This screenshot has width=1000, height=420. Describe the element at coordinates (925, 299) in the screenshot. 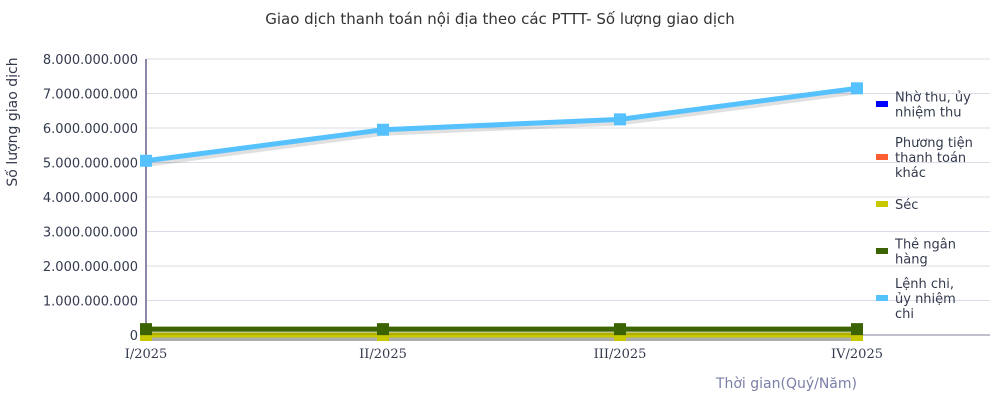

I see `legend-label: Lệnh chi, ủy nhiệm chi` at that location.